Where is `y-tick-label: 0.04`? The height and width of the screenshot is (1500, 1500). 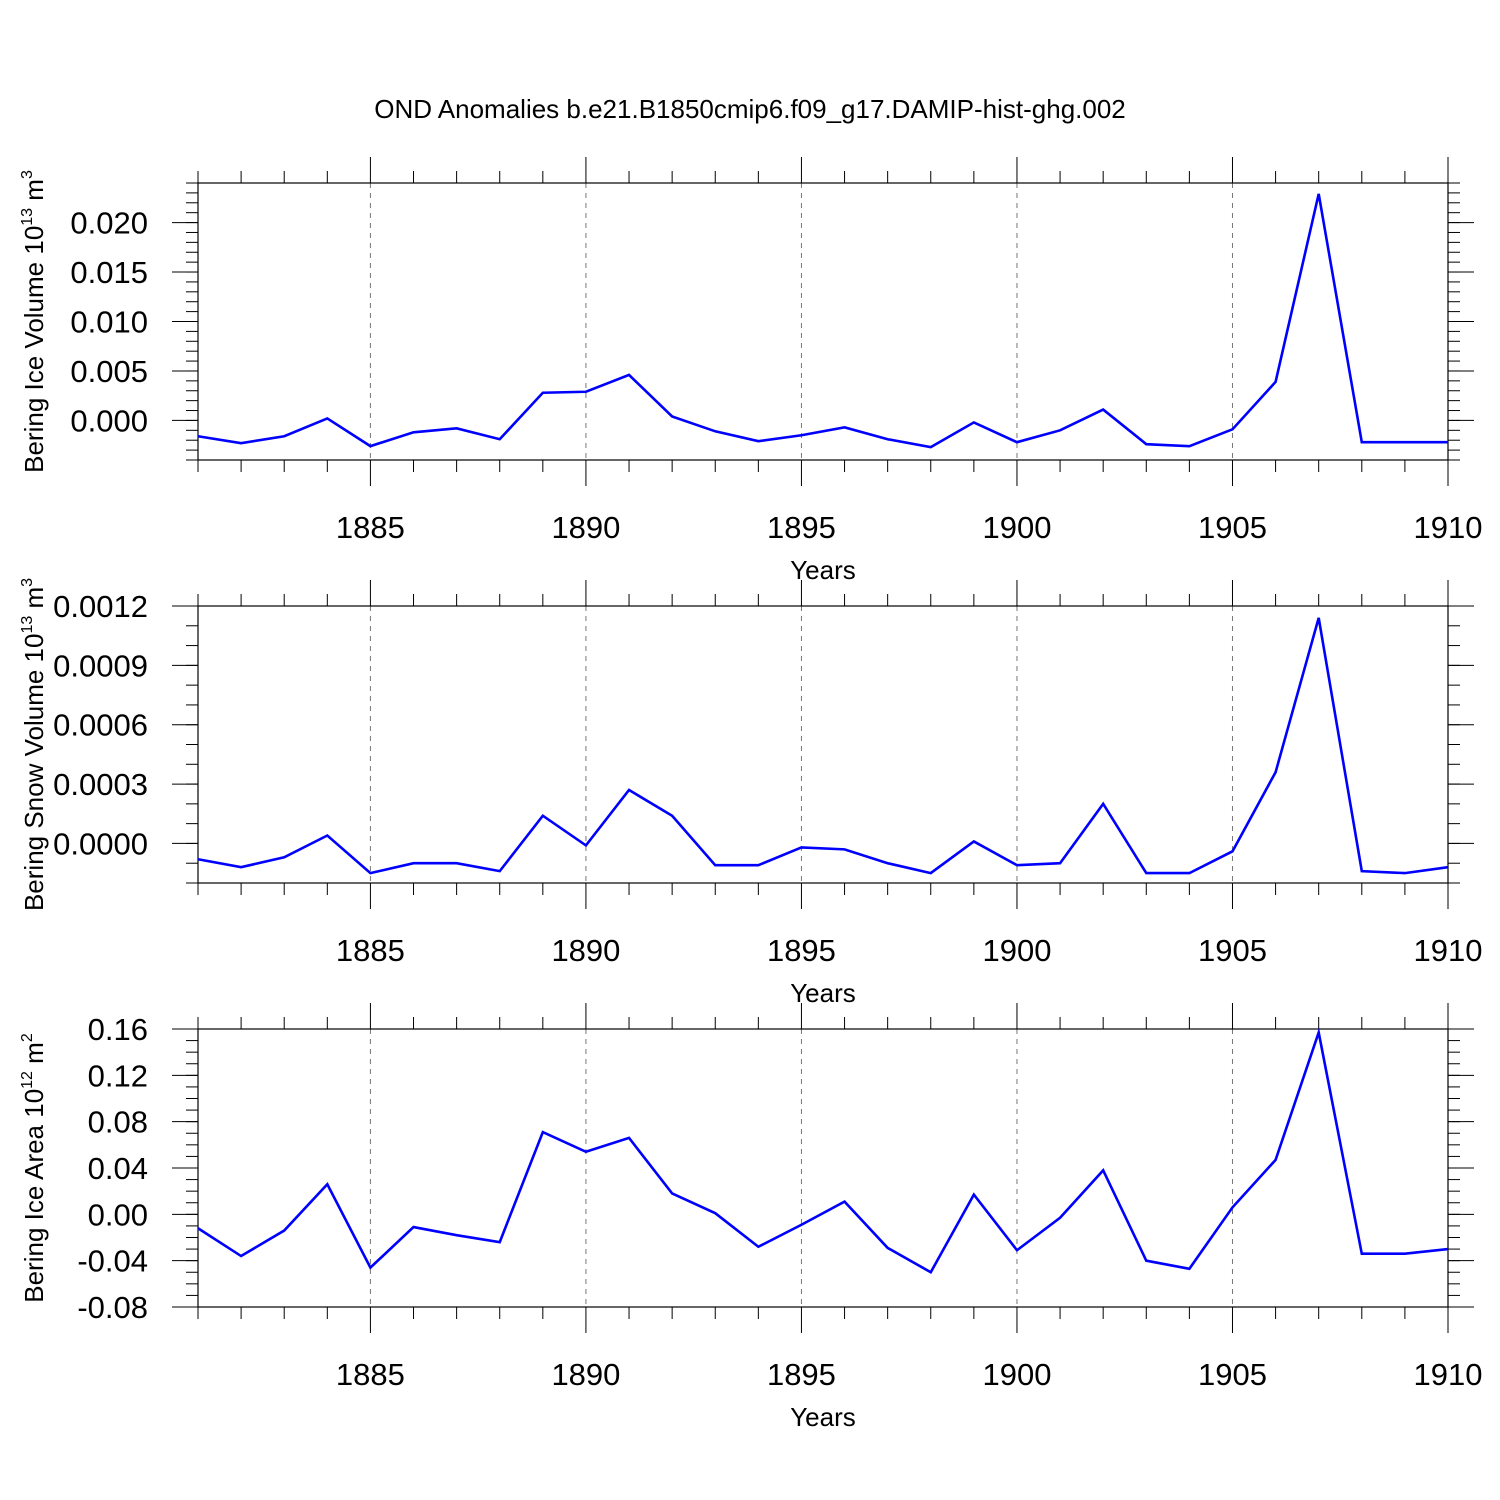
y-tick-label: 0.04 is located at coordinates (118, 1168).